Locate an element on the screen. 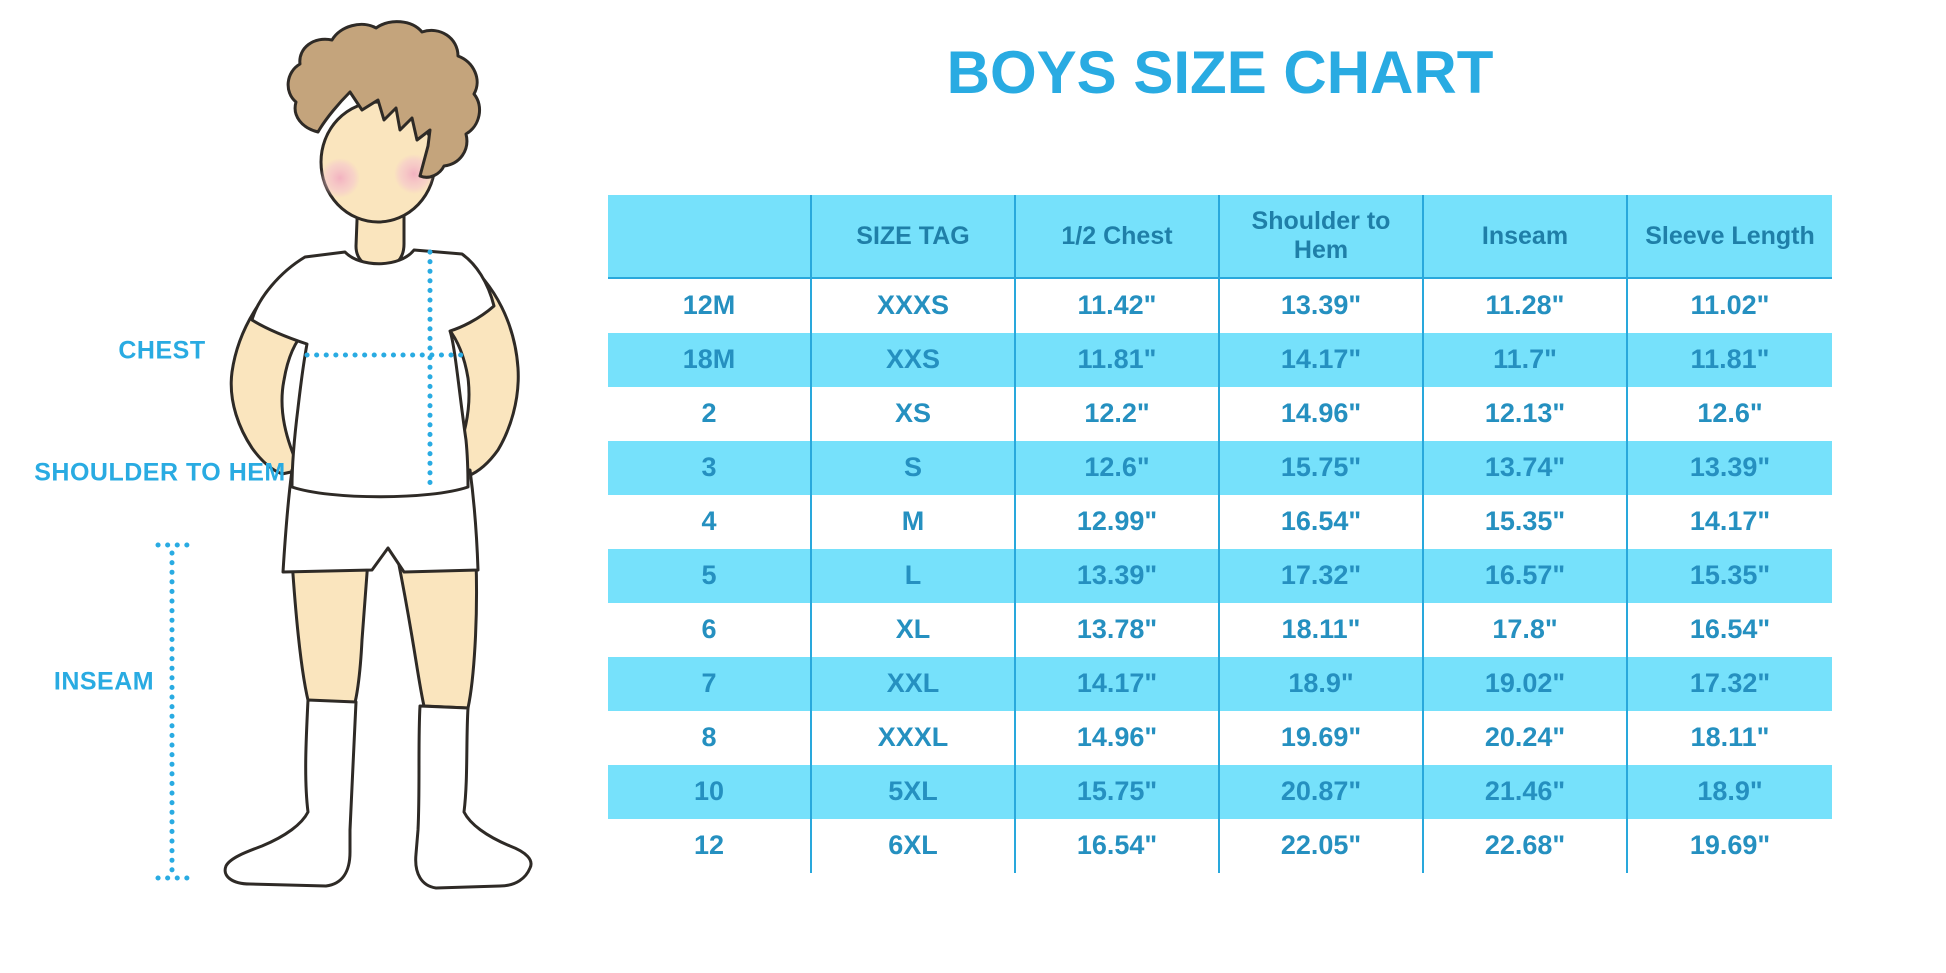 The width and height of the screenshot is (1946, 973). table-cell: 11.7" is located at coordinates (1526, 360).